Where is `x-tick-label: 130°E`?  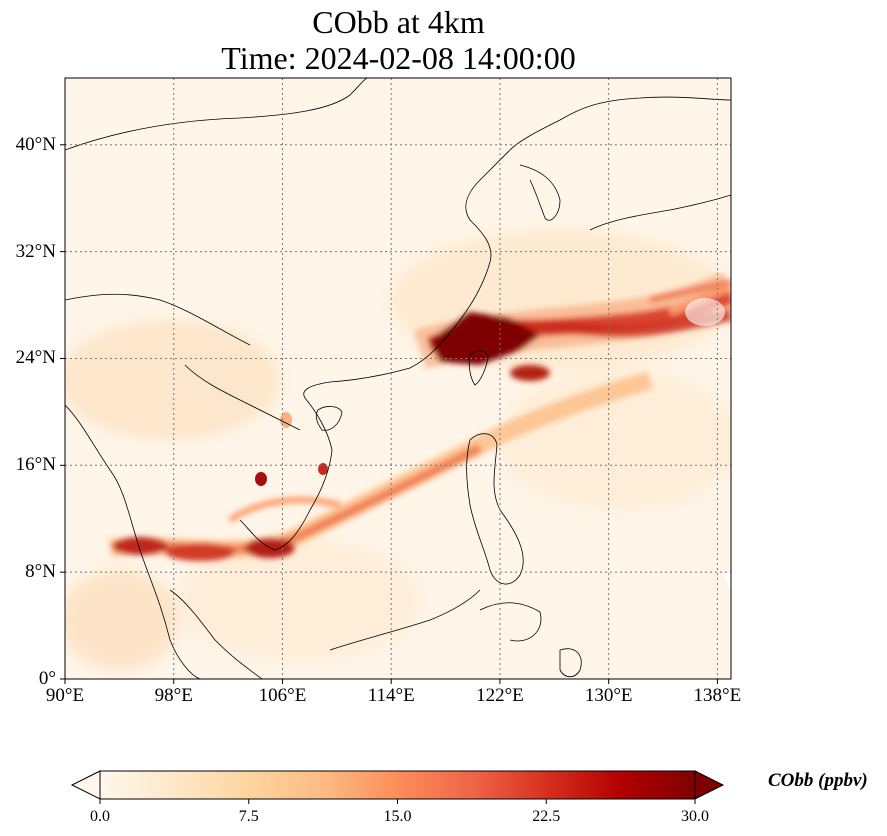
x-tick-label: 130°E is located at coordinates (608, 695).